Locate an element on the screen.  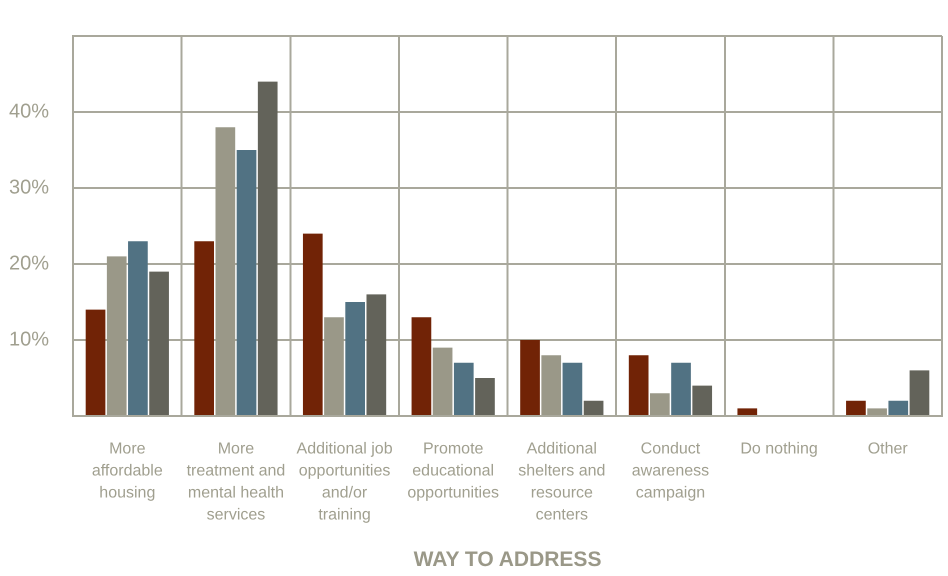
x-tick-label: Additional shelters and resource centers is located at coordinates (562, 482).